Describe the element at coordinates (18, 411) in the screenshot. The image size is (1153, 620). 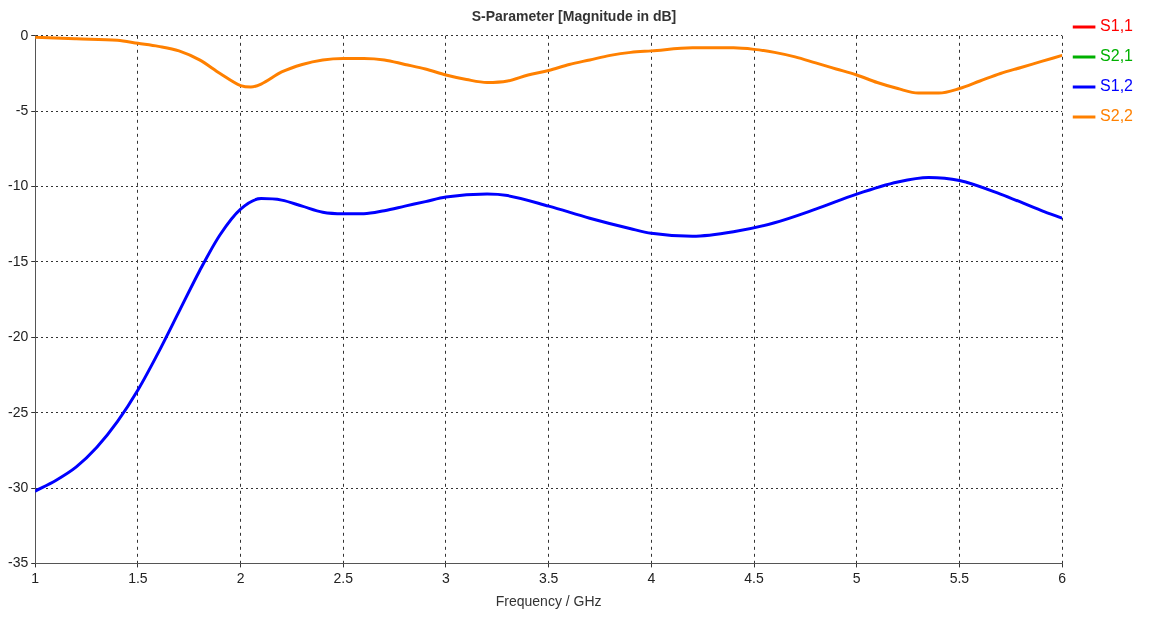
I see `y-tick-label: -25` at that location.